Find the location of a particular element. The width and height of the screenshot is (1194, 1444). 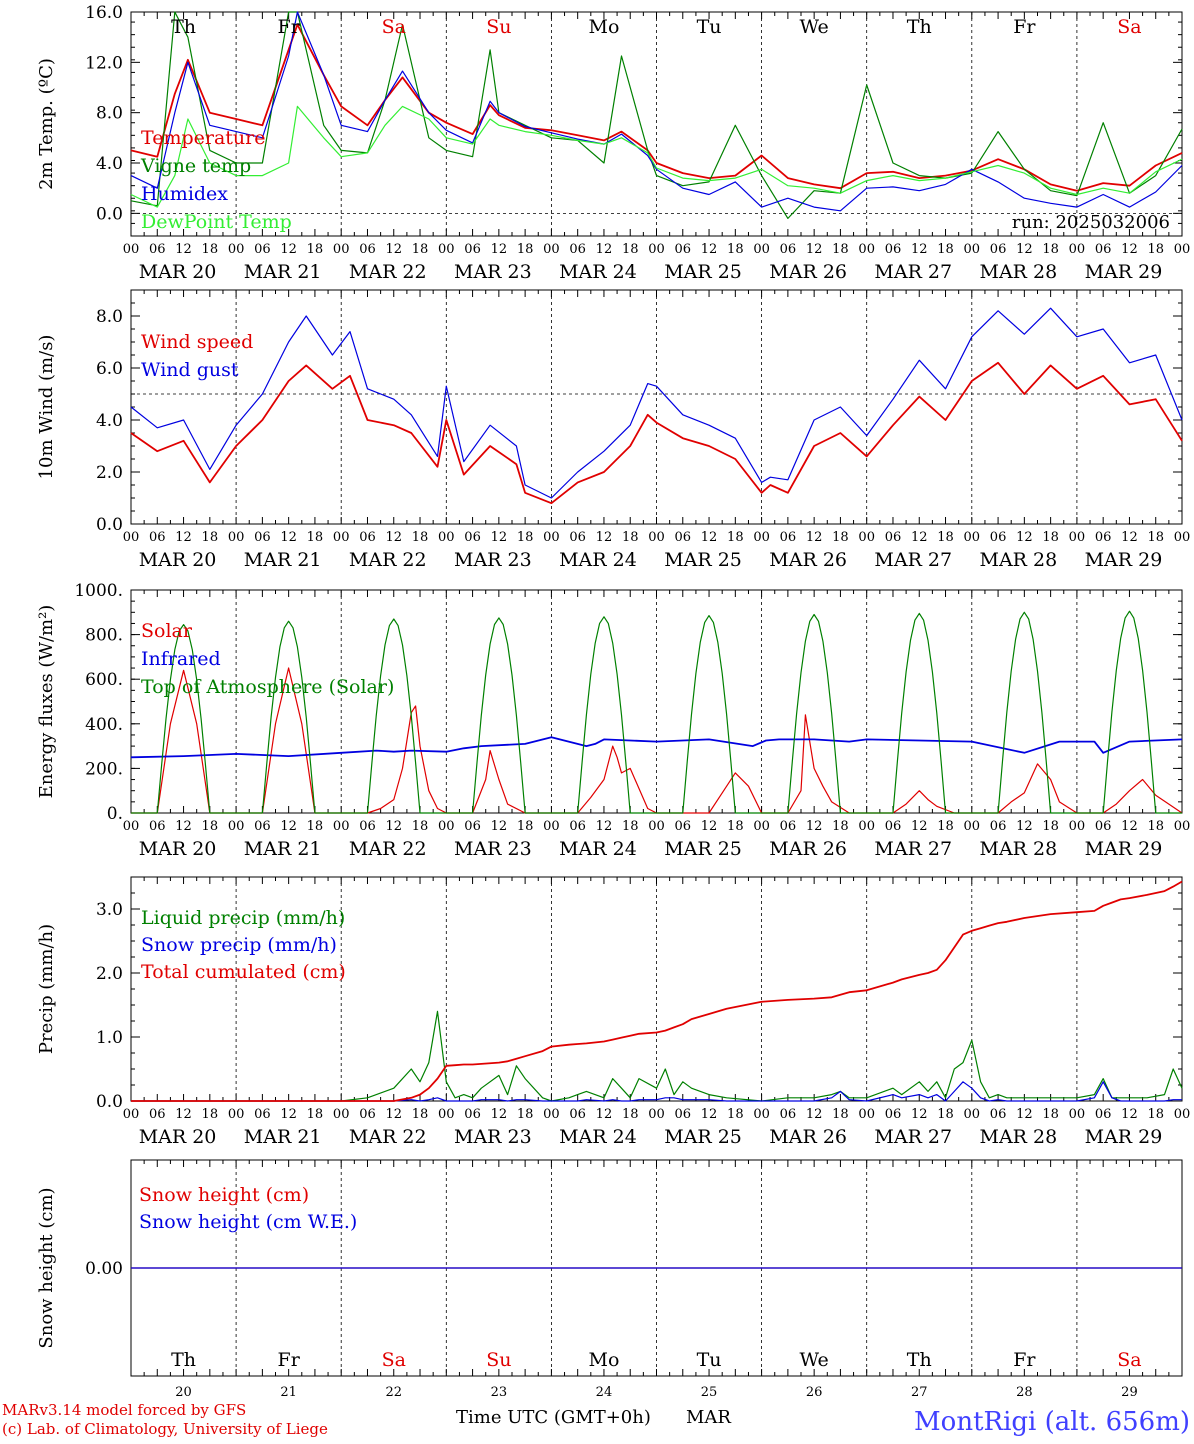

legend-entry: Snow height (cm) is located at coordinates (224, 1195).